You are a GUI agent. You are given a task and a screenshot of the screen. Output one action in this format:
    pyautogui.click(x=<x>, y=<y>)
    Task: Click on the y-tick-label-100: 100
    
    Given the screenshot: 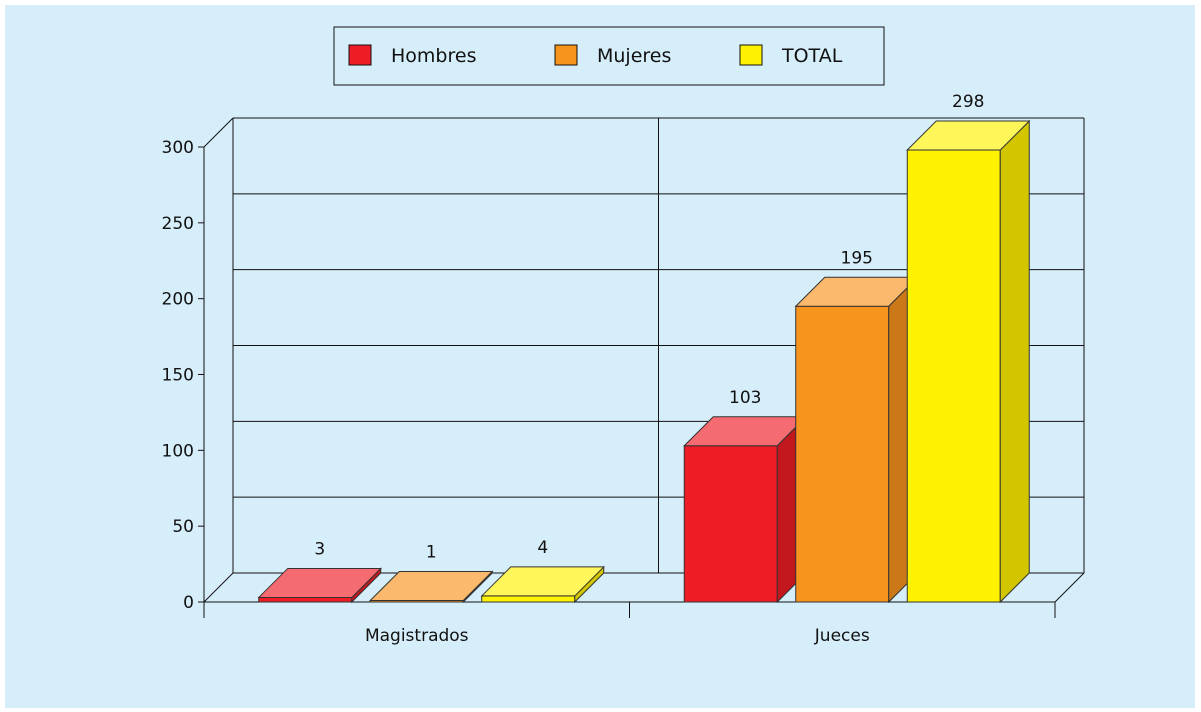 What is the action you would take?
    pyautogui.click(x=178, y=451)
    